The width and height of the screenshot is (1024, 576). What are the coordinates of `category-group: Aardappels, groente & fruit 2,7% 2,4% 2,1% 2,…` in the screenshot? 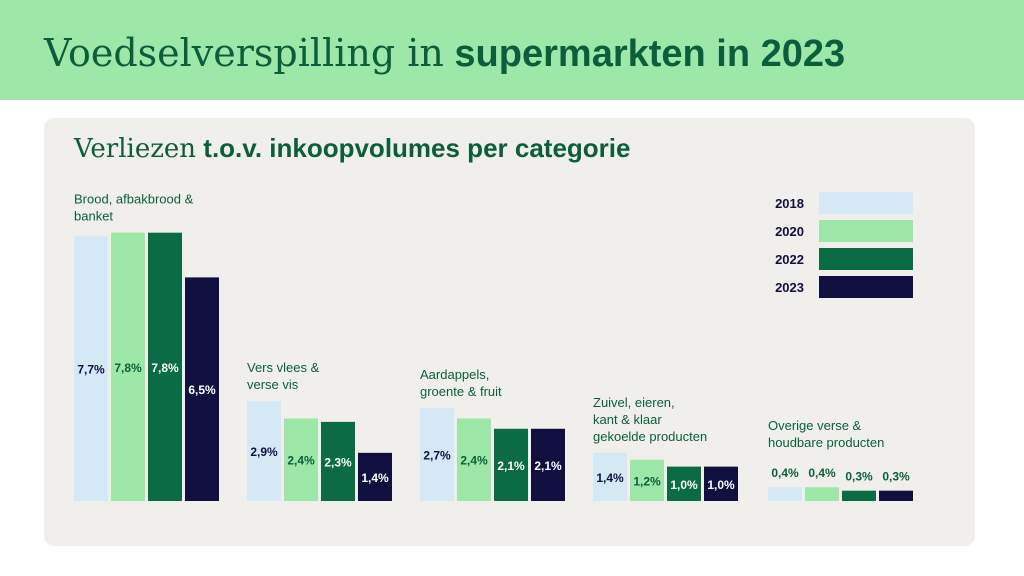 It's located at (492, 434).